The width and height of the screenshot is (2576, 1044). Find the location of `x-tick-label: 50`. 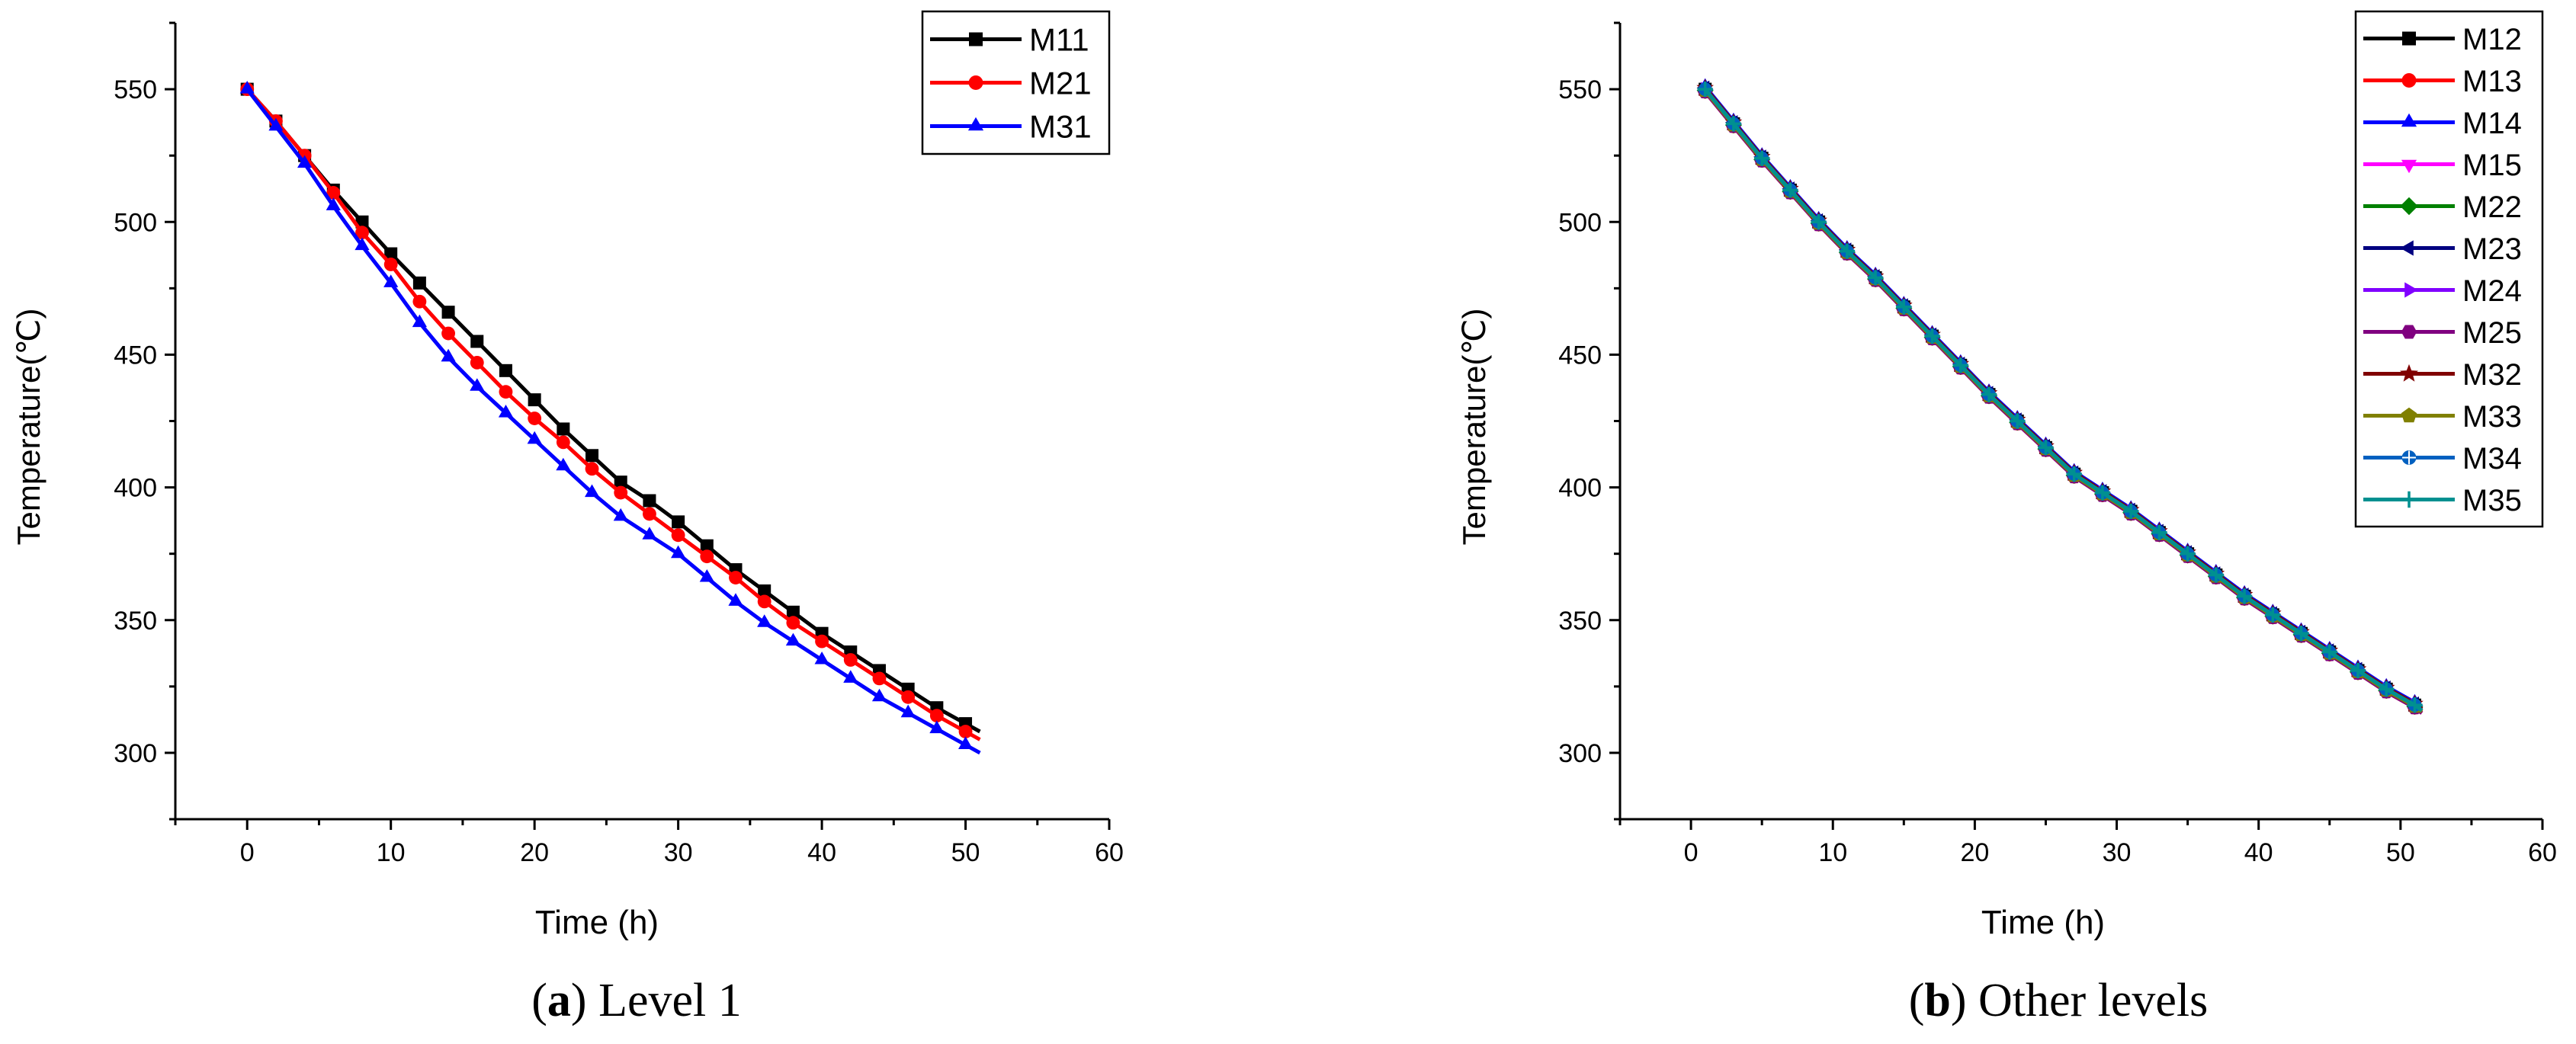

x-tick-label: 50 is located at coordinates (965, 853).